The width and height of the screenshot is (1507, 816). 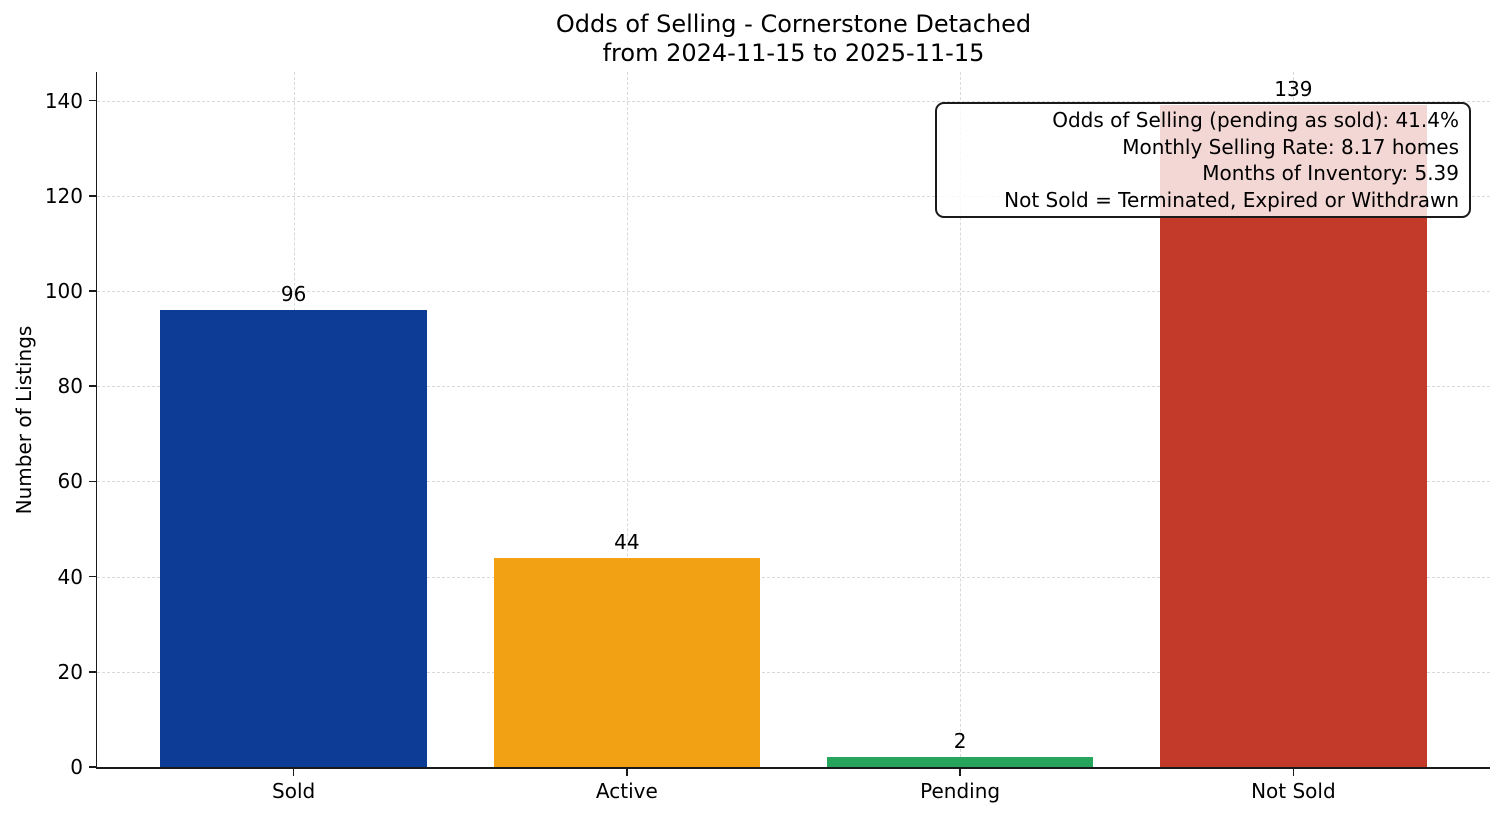 What do you see at coordinates (293, 538) in the screenshot?
I see `bar-sold` at bounding box center [293, 538].